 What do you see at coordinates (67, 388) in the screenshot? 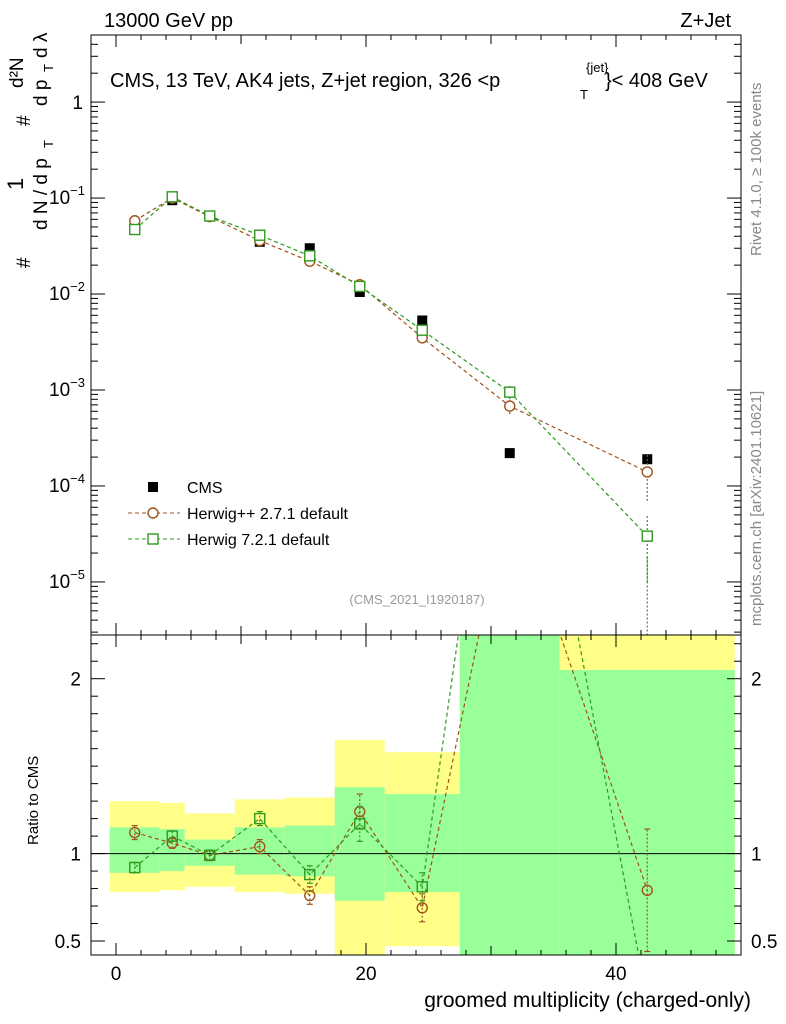
I see `main-ytick-label-3: 10⁻³` at bounding box center [67, 388].